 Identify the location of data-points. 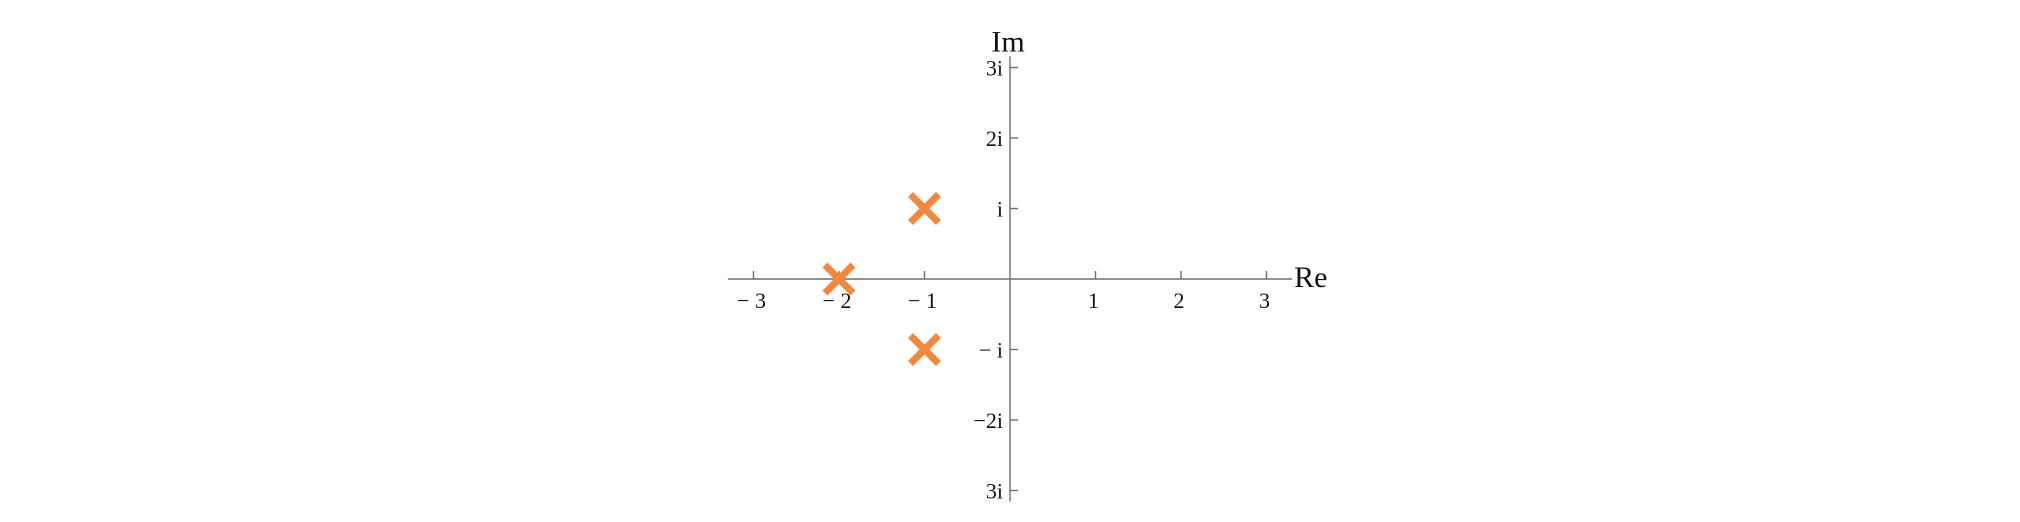
(881, 279).